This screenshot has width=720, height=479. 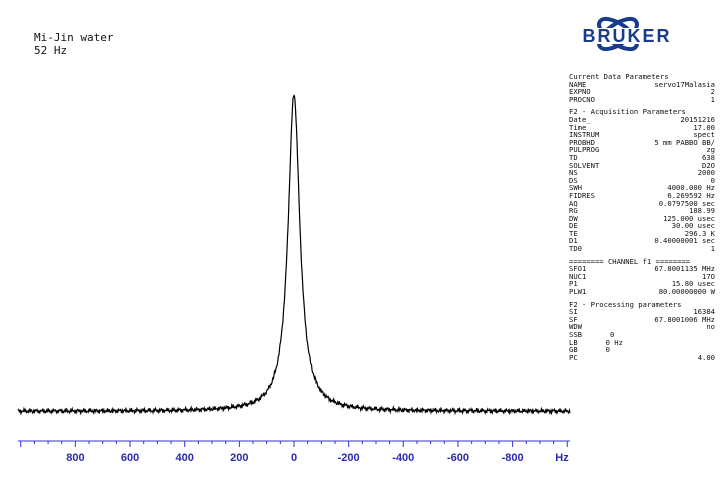 I want to click on x-tick-label: 200, so click(x=239, y=458).